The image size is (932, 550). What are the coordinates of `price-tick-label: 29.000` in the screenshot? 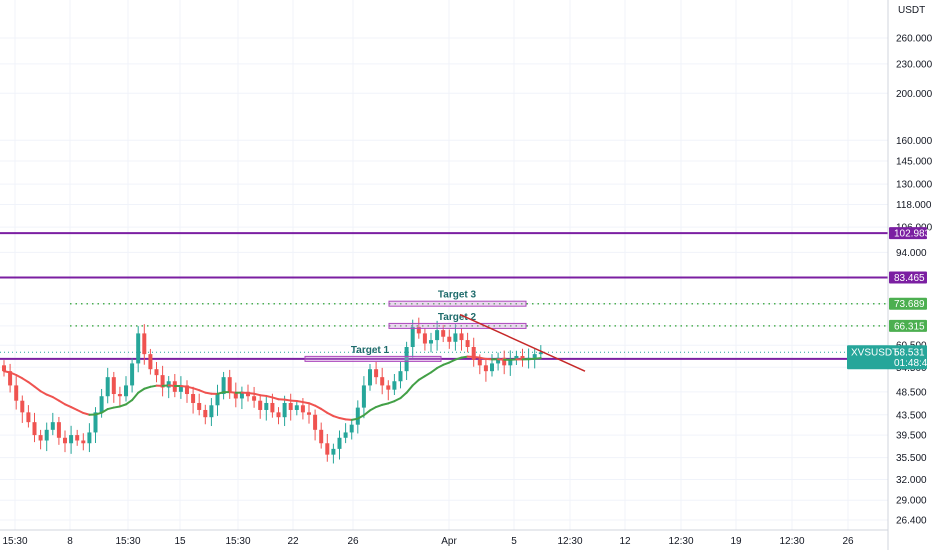 It's located at (911, 501).